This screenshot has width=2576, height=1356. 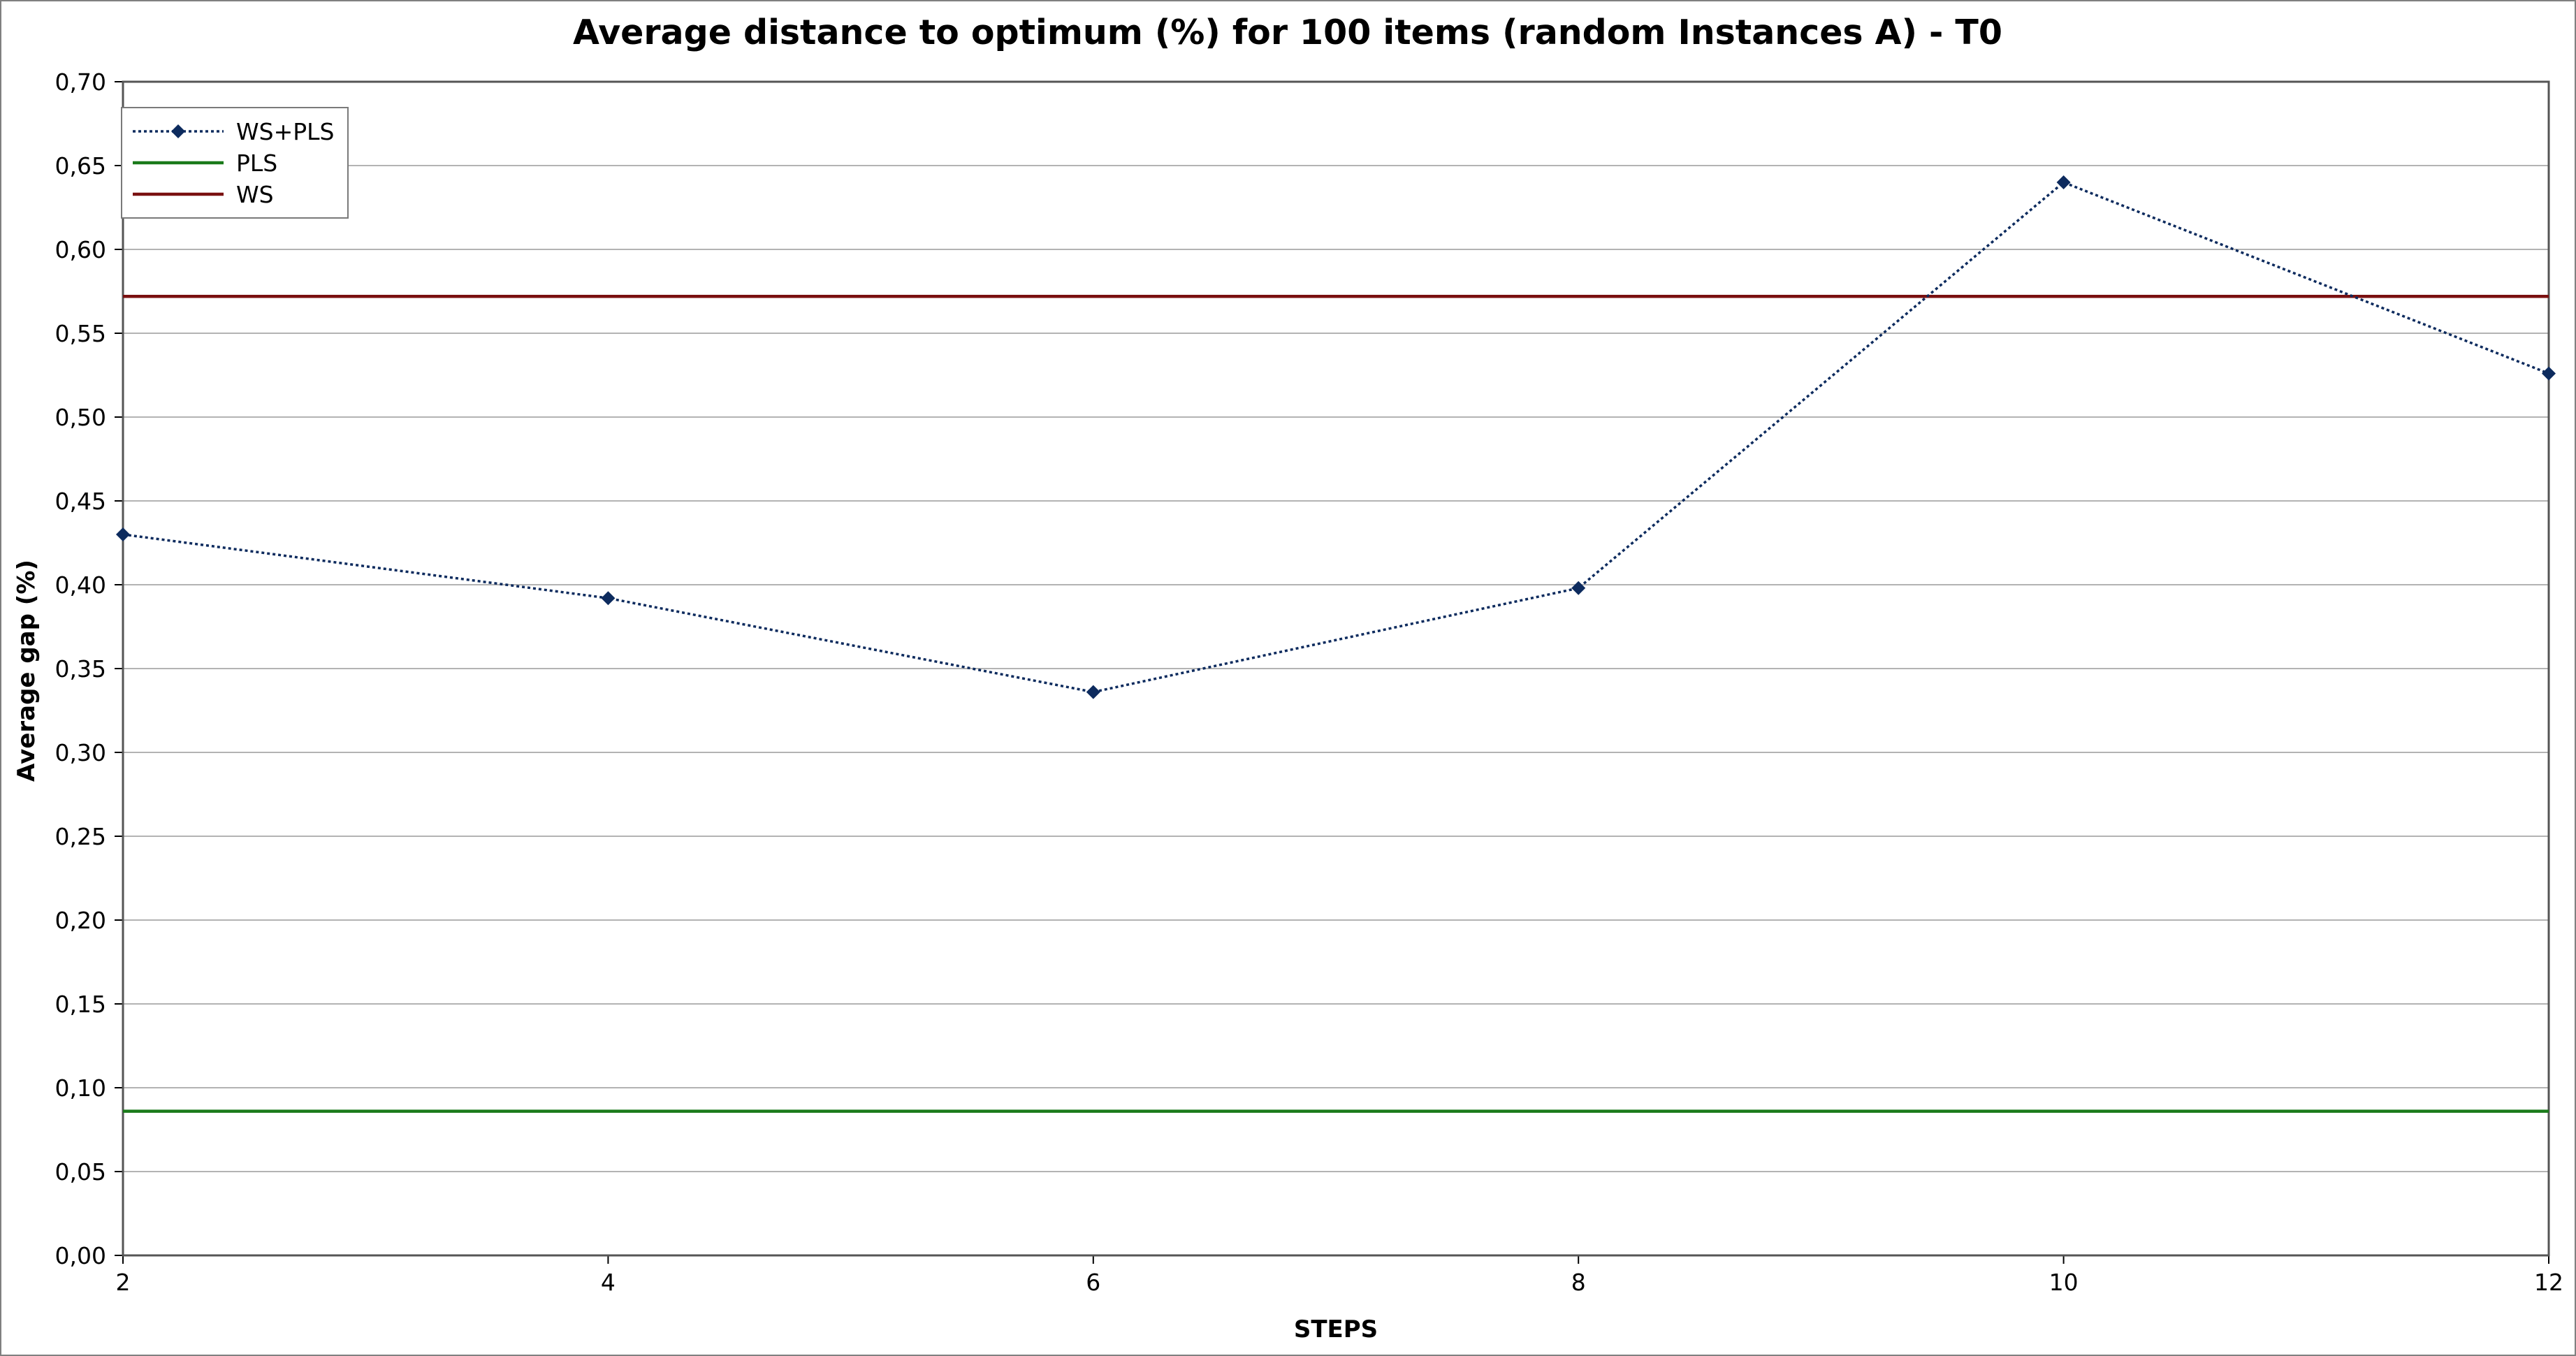 I want to click on x-tick-label: 10, so click(x=2064, y=1282).